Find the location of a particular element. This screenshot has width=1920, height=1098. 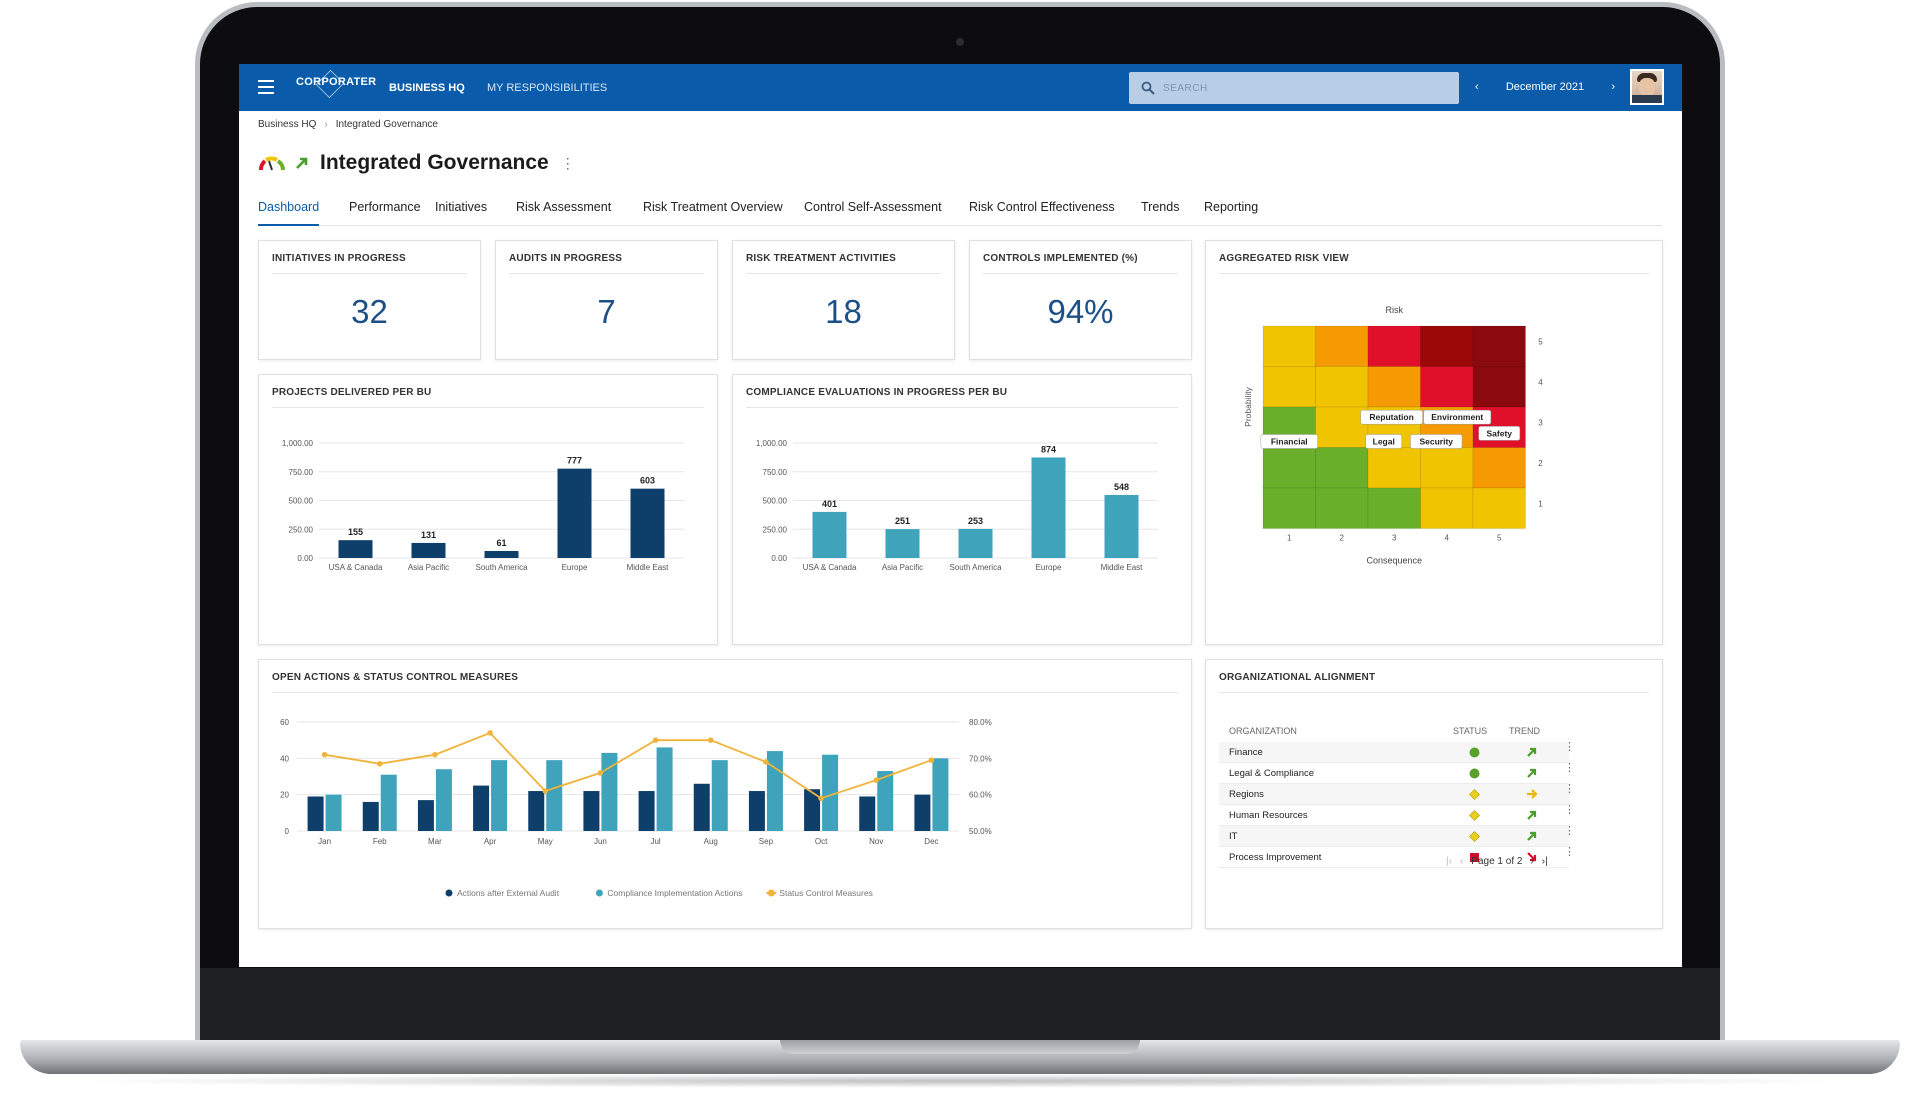

tab-initiatives: Initiatives is located at coordinates (461, 207).